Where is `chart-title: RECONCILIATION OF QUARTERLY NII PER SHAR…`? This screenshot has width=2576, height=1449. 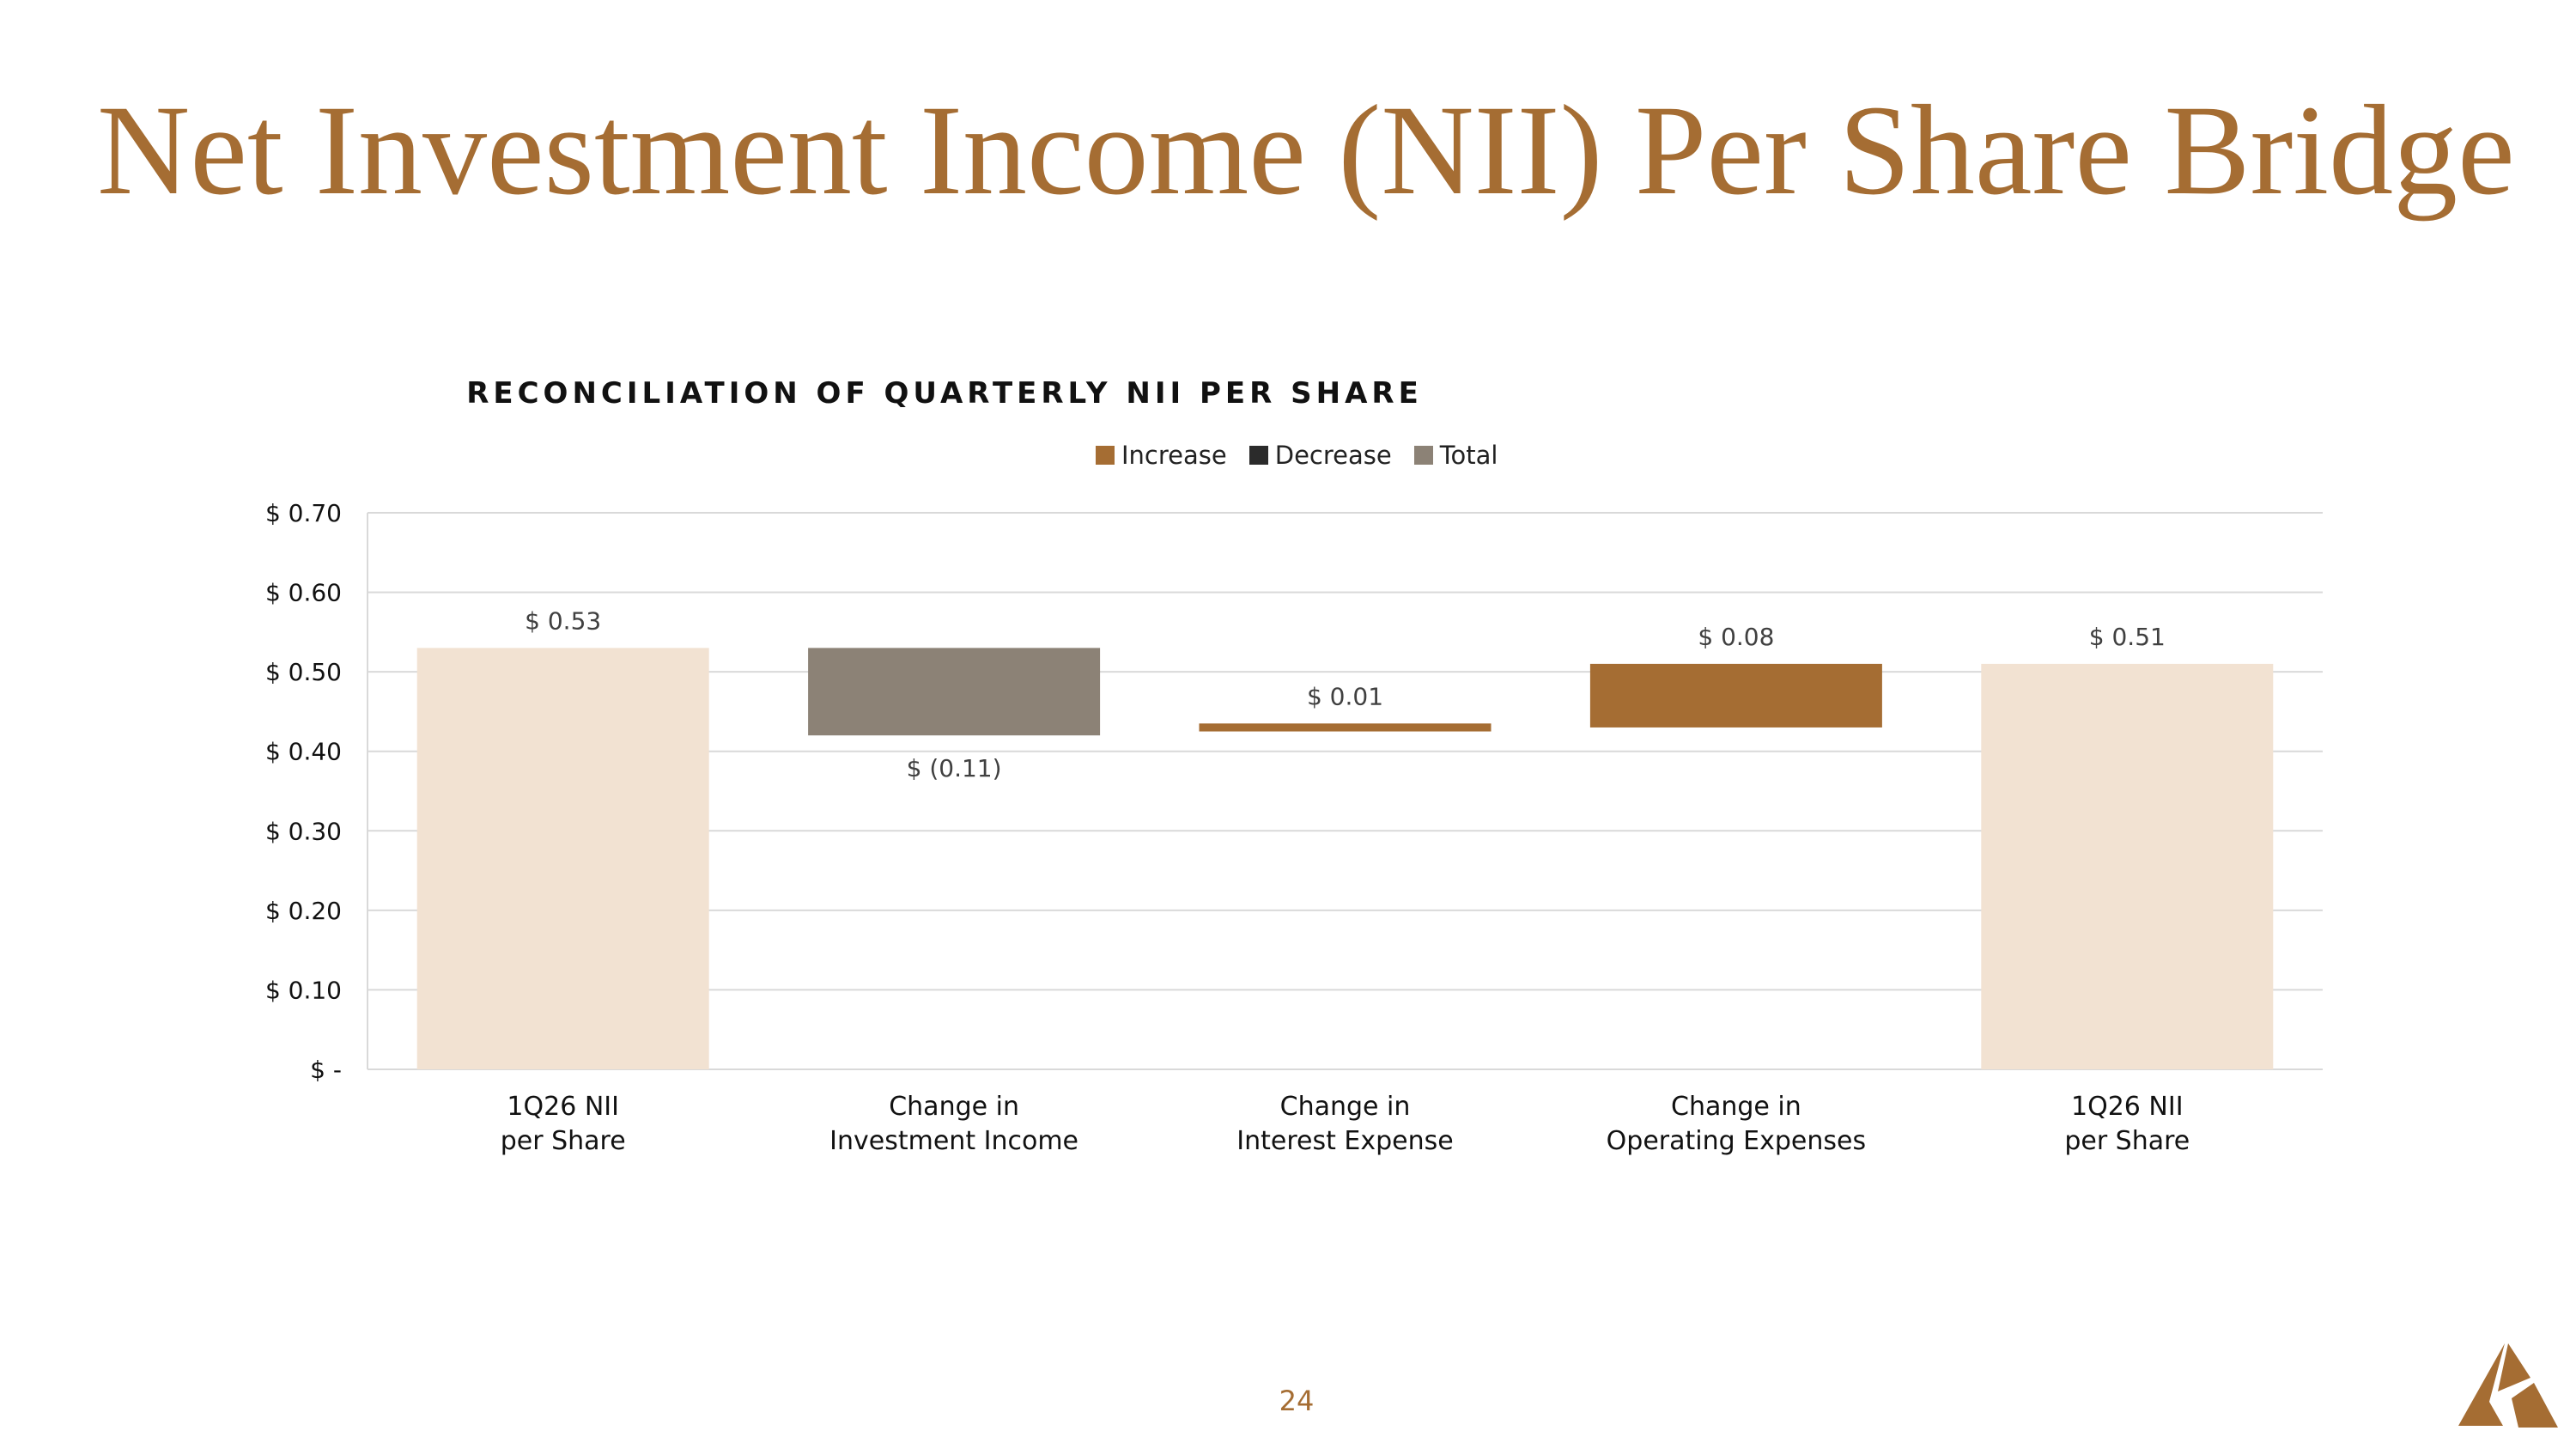 chart-title: RECONCILIATION OF QUARTERLY NII PER SHAR… is located at coordinates (944, 393).